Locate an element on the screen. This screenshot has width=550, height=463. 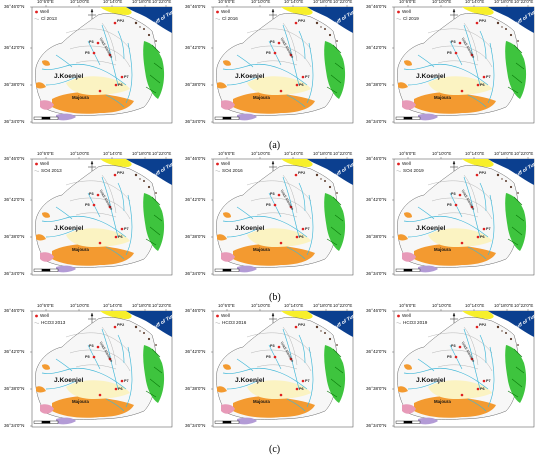
lat-tick-label: 36°34'0"N is located at coordinates (14, 121).